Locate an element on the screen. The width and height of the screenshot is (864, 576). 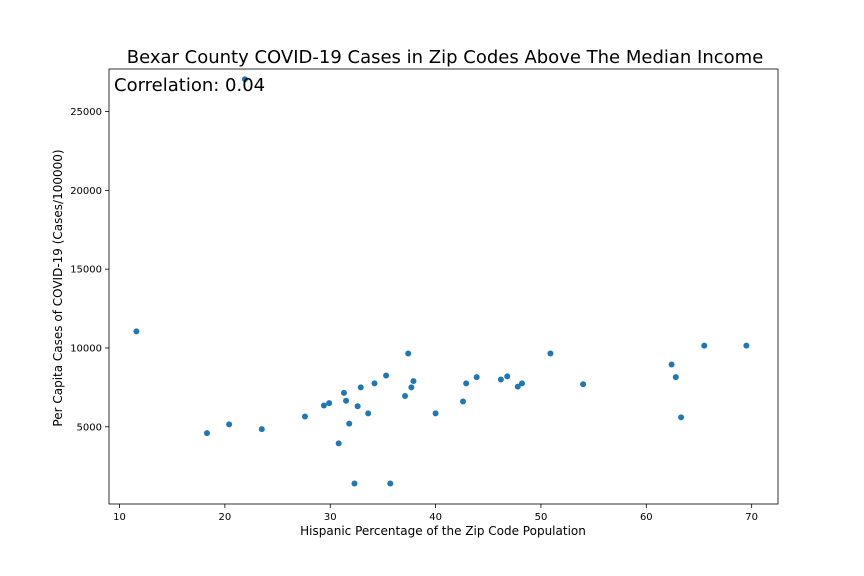
y-axis-ticks: 5000 10000 15000 20000 25000 is located at coordinates (89, 270).